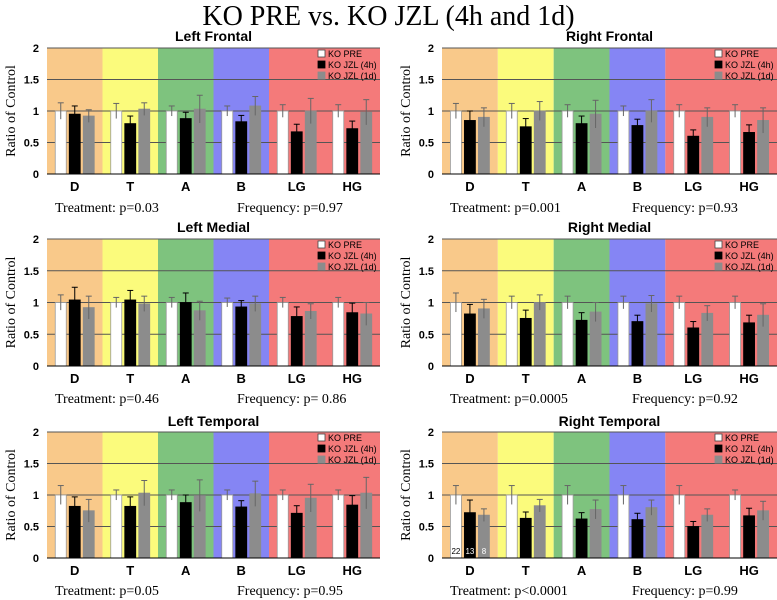 This screenshot has height=600, width=777. What do you see at coordinates (214, 421) in the screenshot?
I see `panel-title: Left Temporal` at bounding box center [214, 421].